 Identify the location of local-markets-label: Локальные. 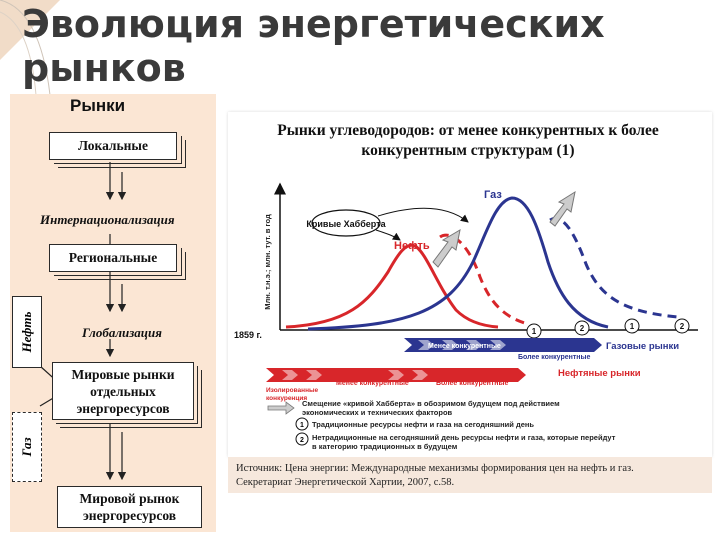
(113, 145).